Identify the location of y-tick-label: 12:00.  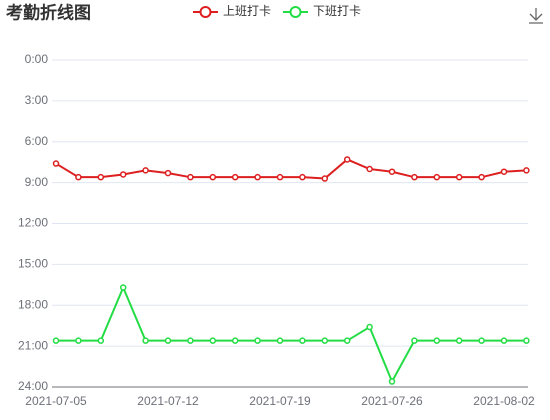
(33, 223).